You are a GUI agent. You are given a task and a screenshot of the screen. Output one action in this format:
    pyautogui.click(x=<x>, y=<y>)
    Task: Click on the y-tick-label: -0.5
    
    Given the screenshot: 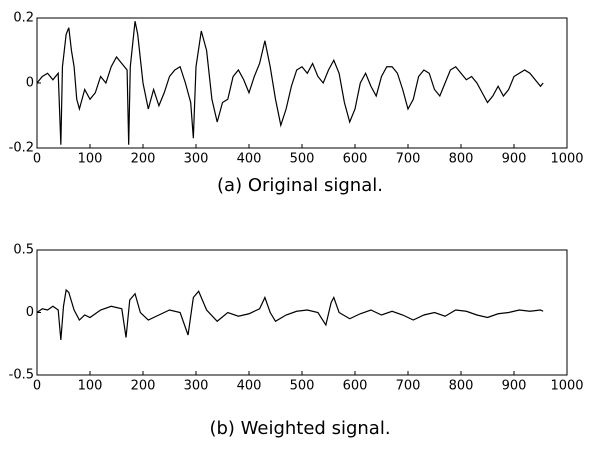 What is the action you would take?
    pyautogui.click(x=21, y=375)
    